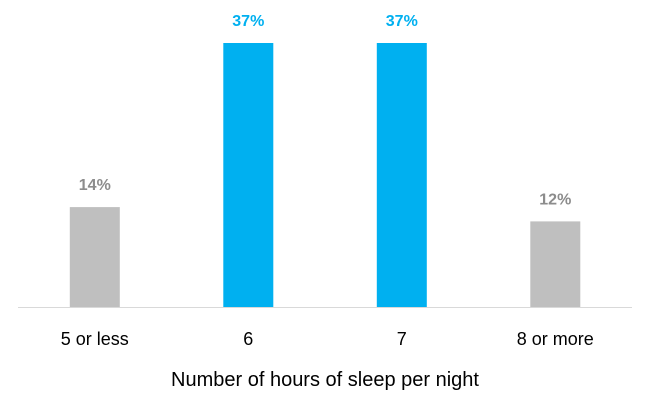 Image resolution: width=649 pixels, height=393 pixels. I want to click on value-label-3: 12%, so click(555, 199).